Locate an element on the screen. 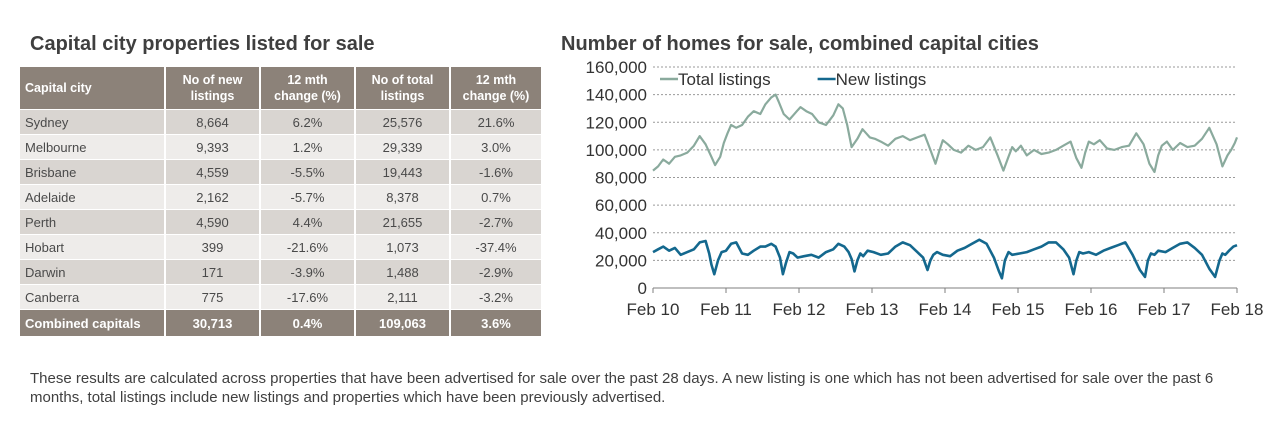 The width and height of the screenshot is (1278, 432). new-listings-cell: 171 is located at coordinates (213, 272).